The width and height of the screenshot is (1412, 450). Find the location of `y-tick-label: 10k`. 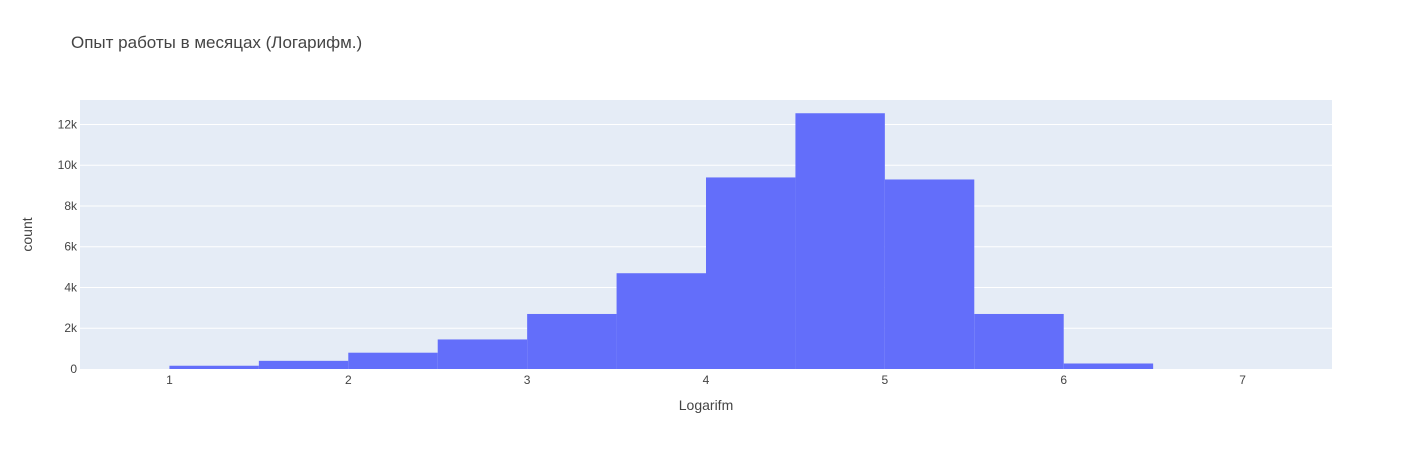

y-tick-label: 10k is located at coordinates (68, 165).